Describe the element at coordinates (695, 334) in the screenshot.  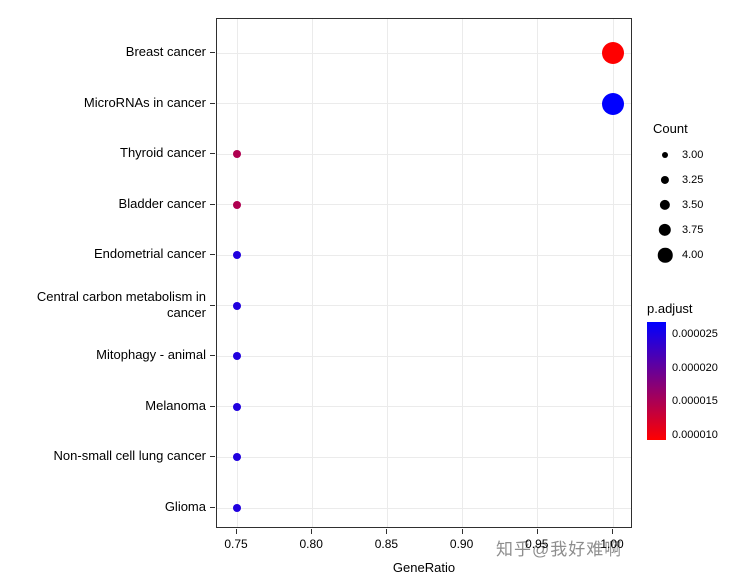
I see `padjust-tick-label: 0.000025` at that location.